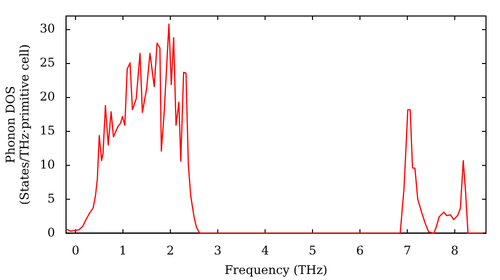  I want to click on x-tick-label: 1, so click(123, 251).